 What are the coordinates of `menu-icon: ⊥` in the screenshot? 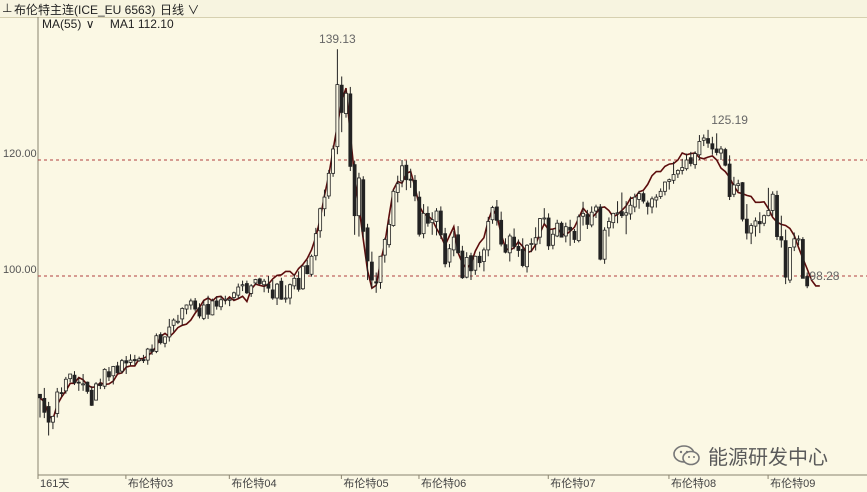 It's located at (7, 8).